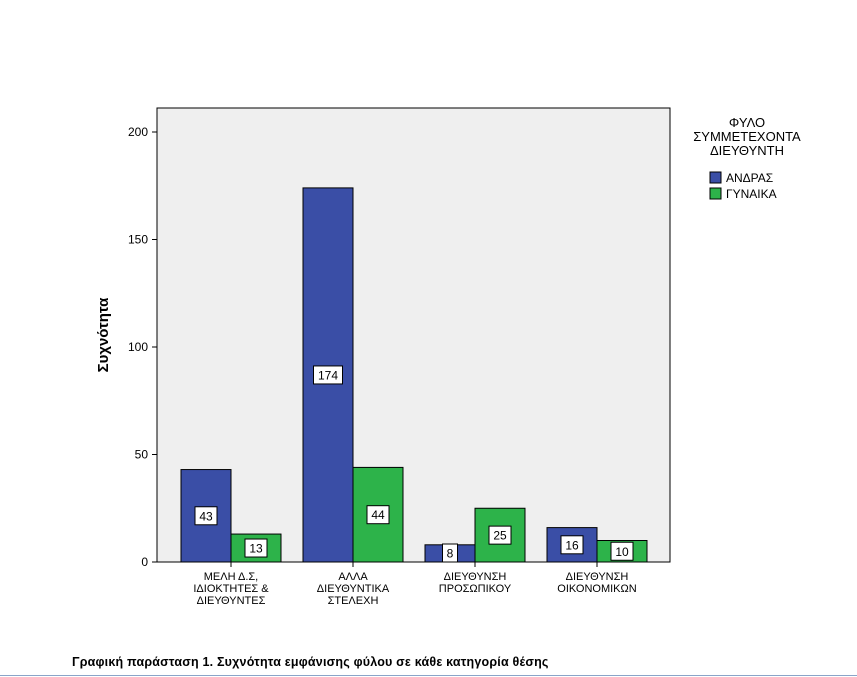 The height and width of the screenshot is (677, 857). I want to click on data-label: 43, so click(206, 516).